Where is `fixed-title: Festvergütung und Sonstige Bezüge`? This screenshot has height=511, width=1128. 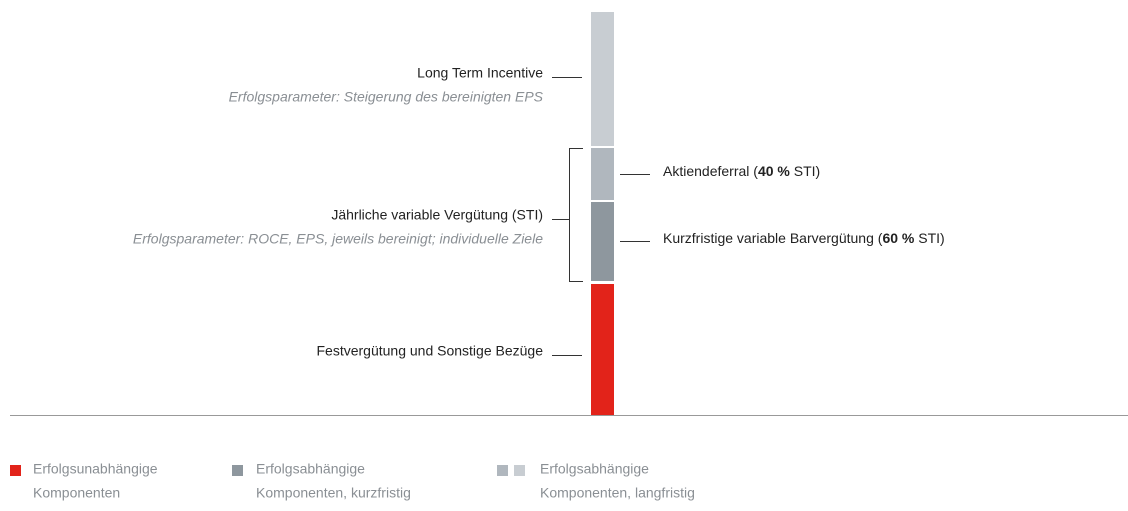 fixed-title: Festvergütung und Sonstige Bezüge is located at coordinates (430, 351).